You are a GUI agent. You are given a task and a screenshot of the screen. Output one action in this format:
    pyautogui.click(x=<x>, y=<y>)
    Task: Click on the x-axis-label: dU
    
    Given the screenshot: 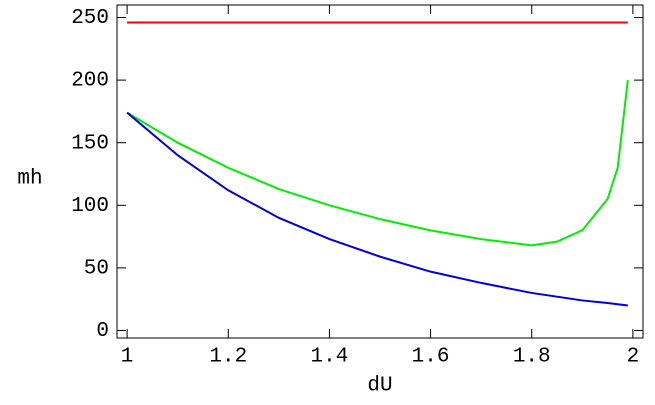 What is the action you would take?
    pyautogui.click(x=379, y=386)
    